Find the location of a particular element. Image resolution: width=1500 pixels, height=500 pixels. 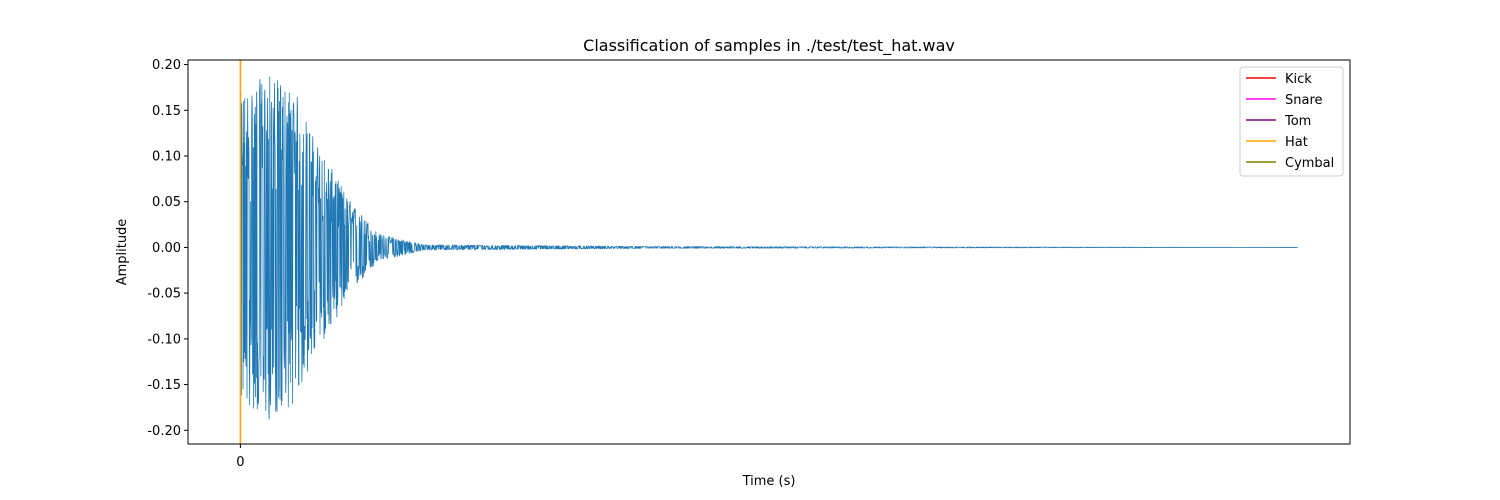

legend-label-hat: Hat is located at coordinates (1296, 142).